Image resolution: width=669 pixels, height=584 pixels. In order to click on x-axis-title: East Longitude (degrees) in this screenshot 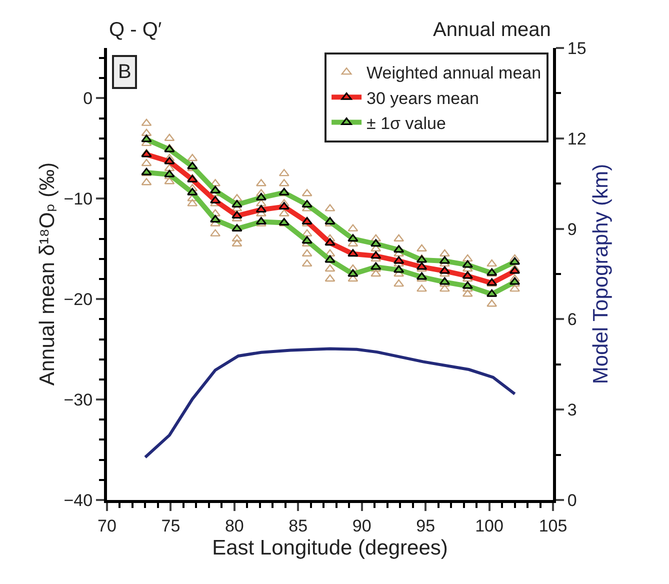, I will do `click(330, 548)`.